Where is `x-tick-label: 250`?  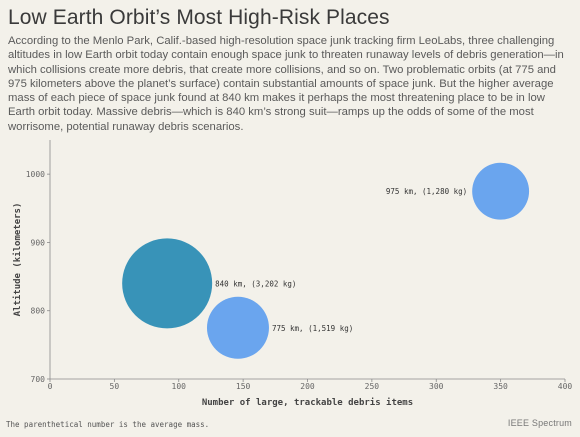
x-tick-label: 250 is located at coordinates (372, 386).